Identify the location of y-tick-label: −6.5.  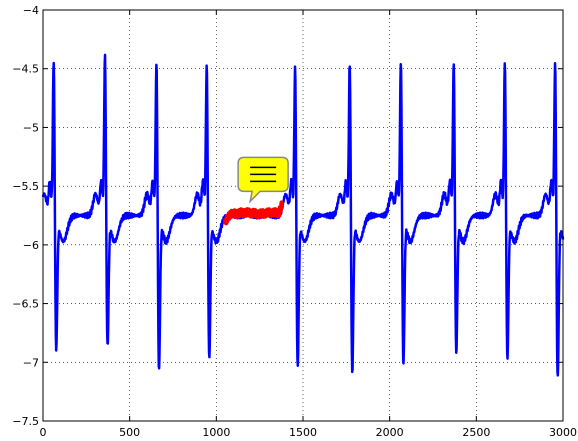
(25, 304).